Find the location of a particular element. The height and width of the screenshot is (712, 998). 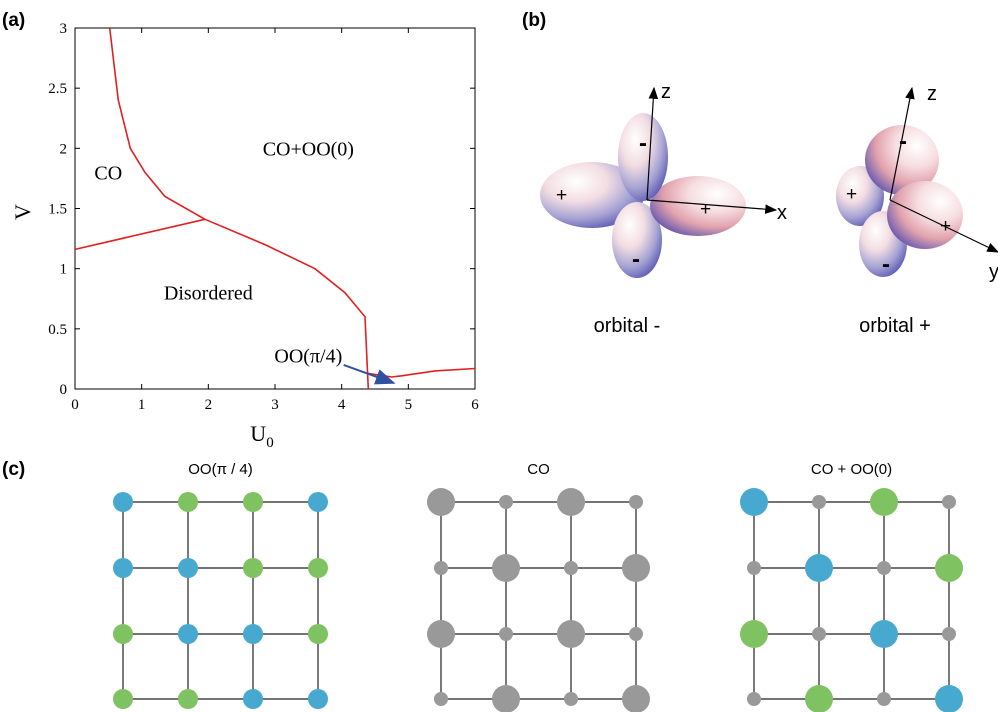

lattice-1: CO is located at coordinates (538, 586).